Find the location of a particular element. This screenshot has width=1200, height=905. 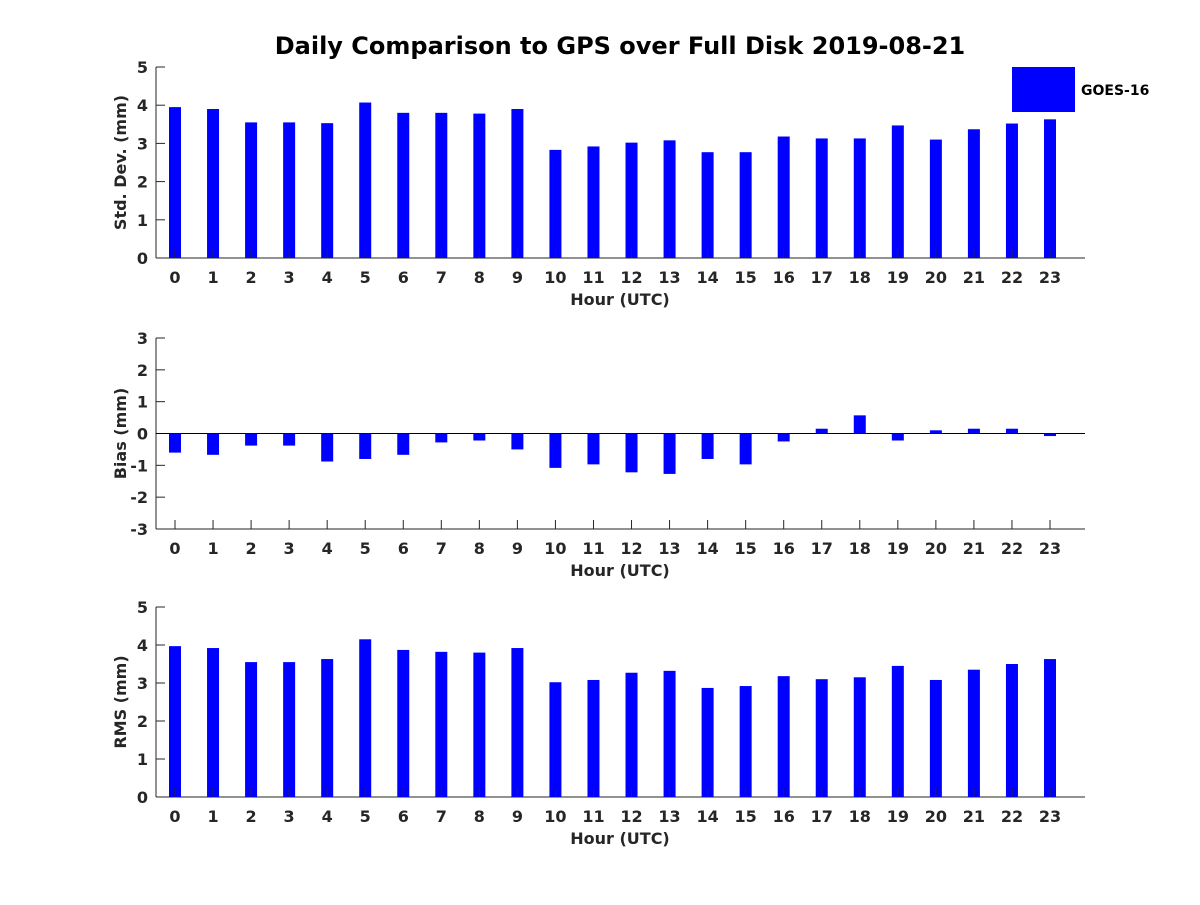

y-tick-label: -2 is located at coordinates (139, 497).